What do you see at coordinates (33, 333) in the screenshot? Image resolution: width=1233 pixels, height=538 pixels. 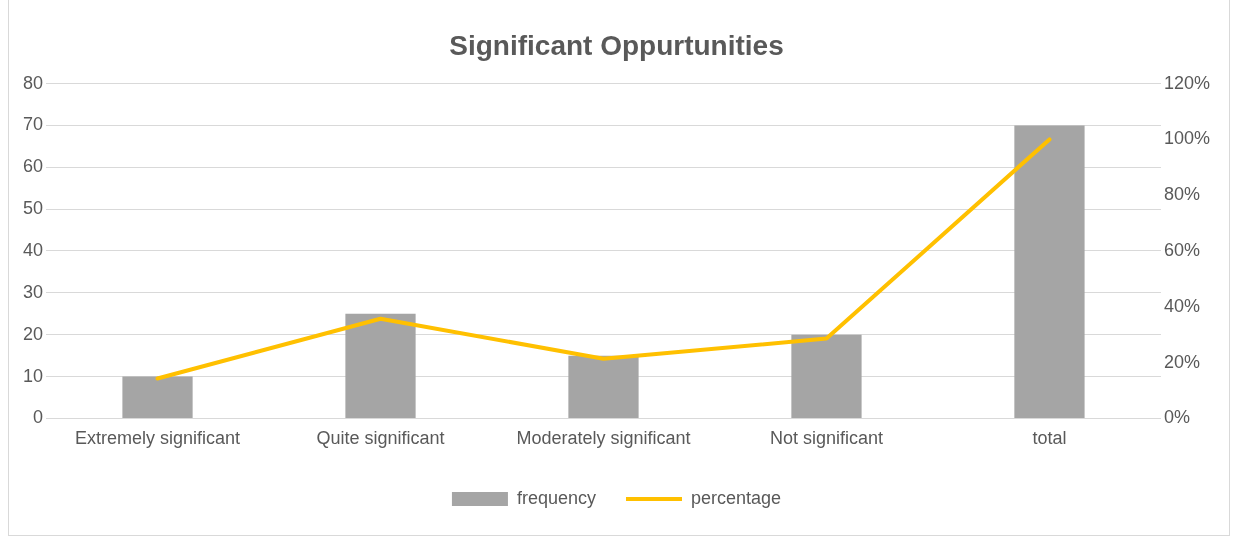 I see `y-tick-label: 20` at bounding box center [33, 333].